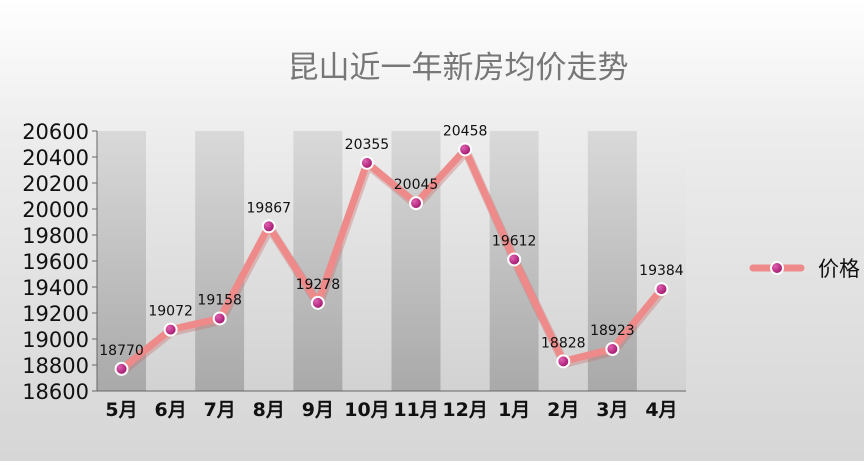  Describe the element at coordinates (514, 410) in the screenshot. I see `x-tick-label: 1月` at that location.